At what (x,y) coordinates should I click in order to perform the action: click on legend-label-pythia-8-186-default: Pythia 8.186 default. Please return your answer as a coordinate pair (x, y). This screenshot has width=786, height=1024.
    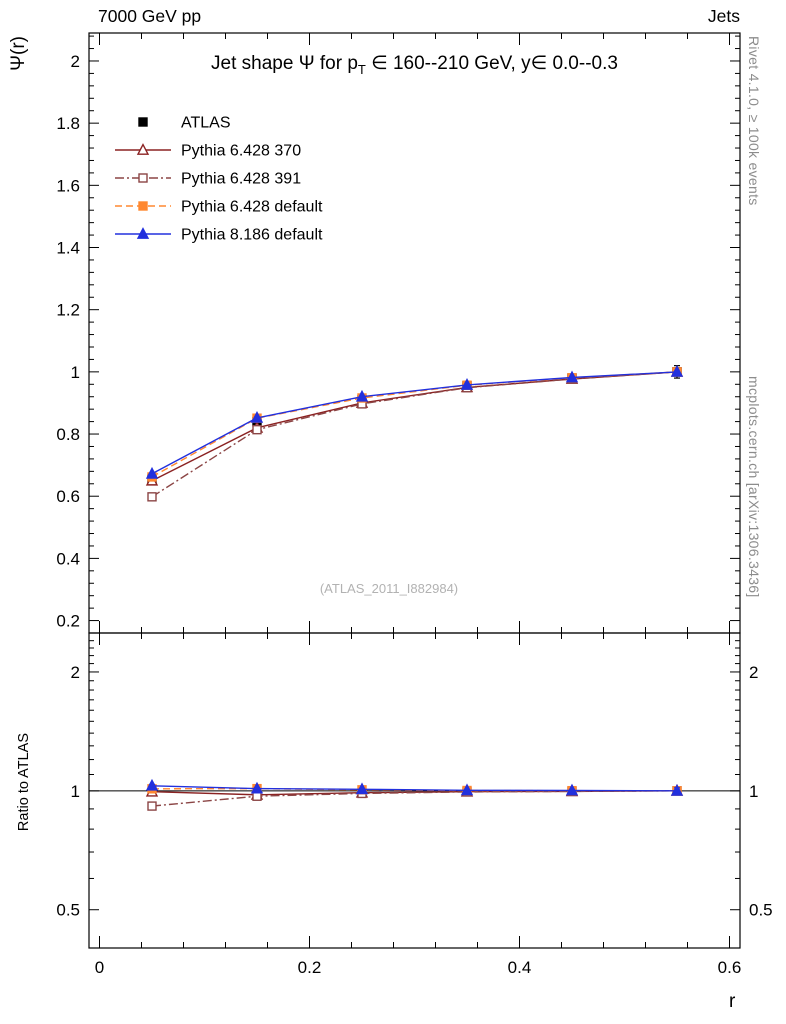
    Looking at the image, I should click on (252, 235).